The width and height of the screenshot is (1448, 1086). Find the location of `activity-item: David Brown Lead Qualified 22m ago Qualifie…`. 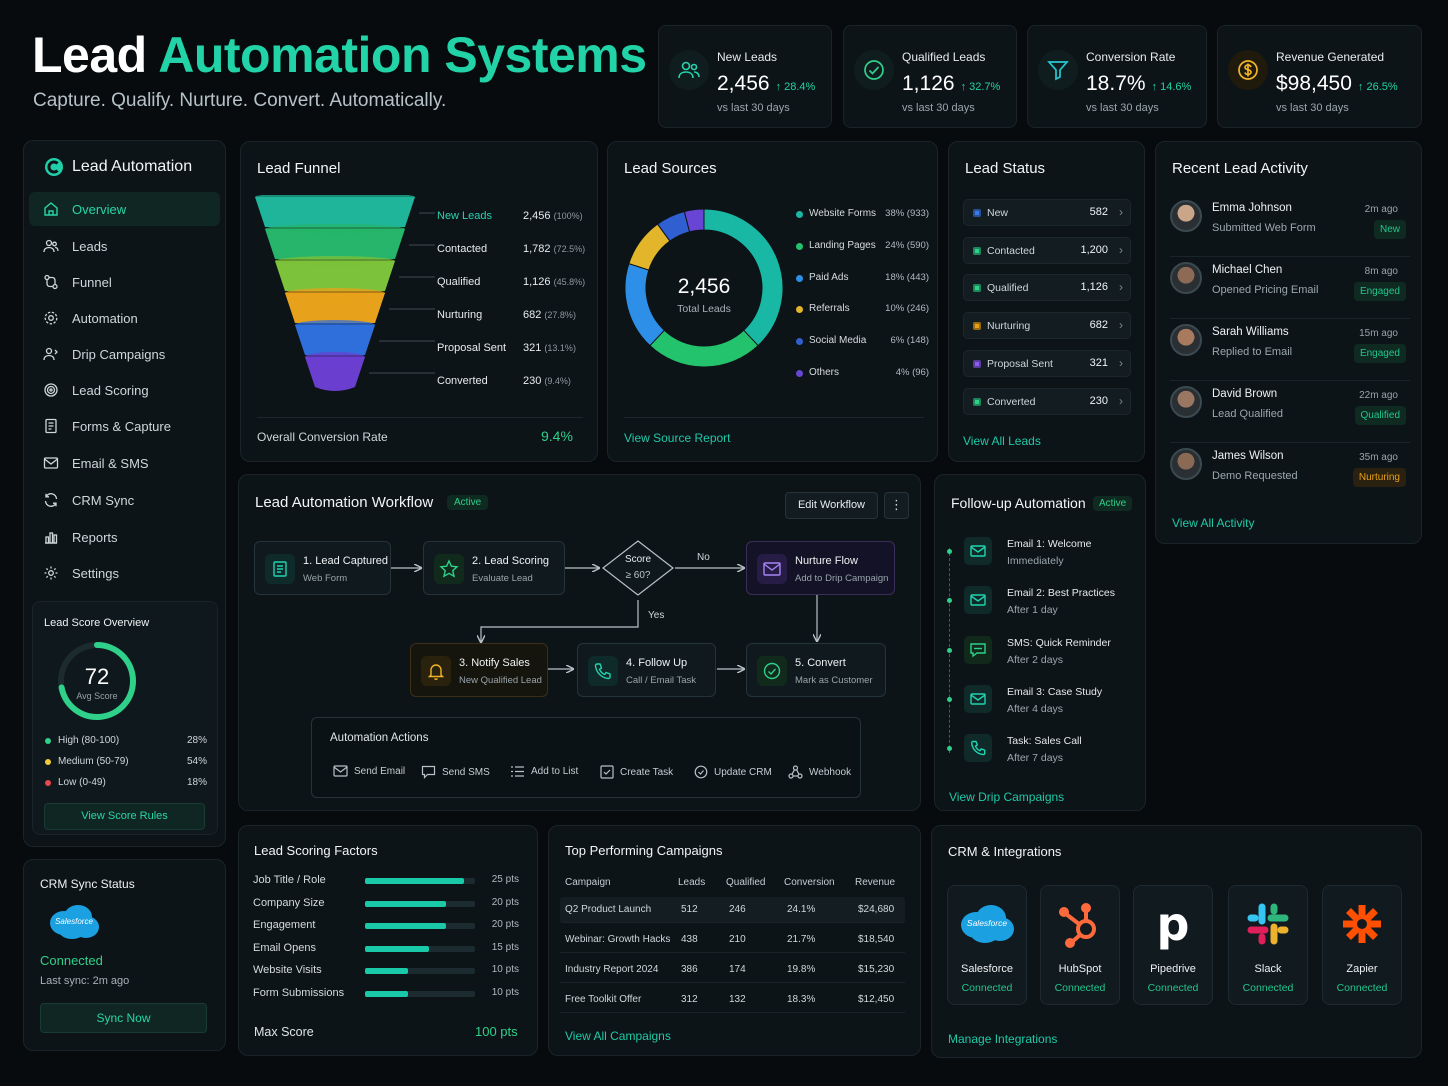

activity-item: David Brown Lead Qualified 22m ago Qualifie… is located at coordinates (1290, 414).